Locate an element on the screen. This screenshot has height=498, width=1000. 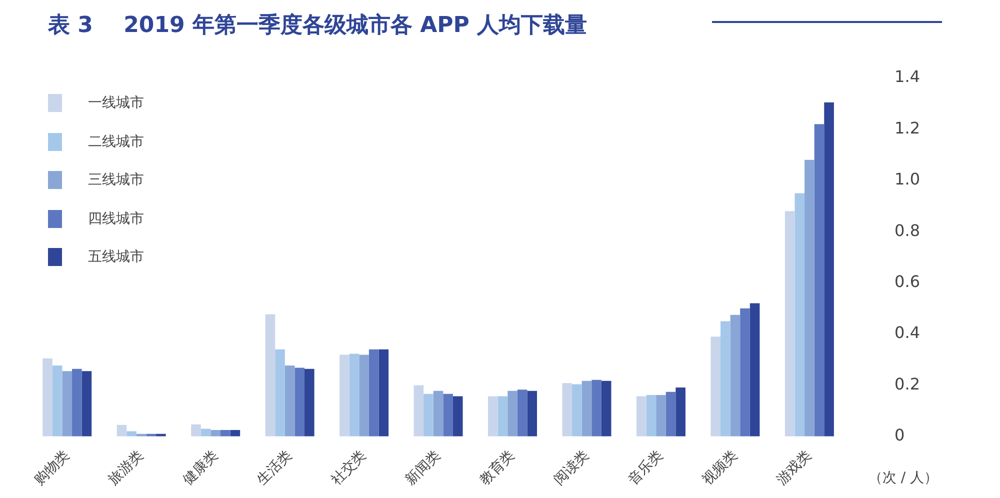
y-tick-label: 0 is located at coordinates (899, 435).